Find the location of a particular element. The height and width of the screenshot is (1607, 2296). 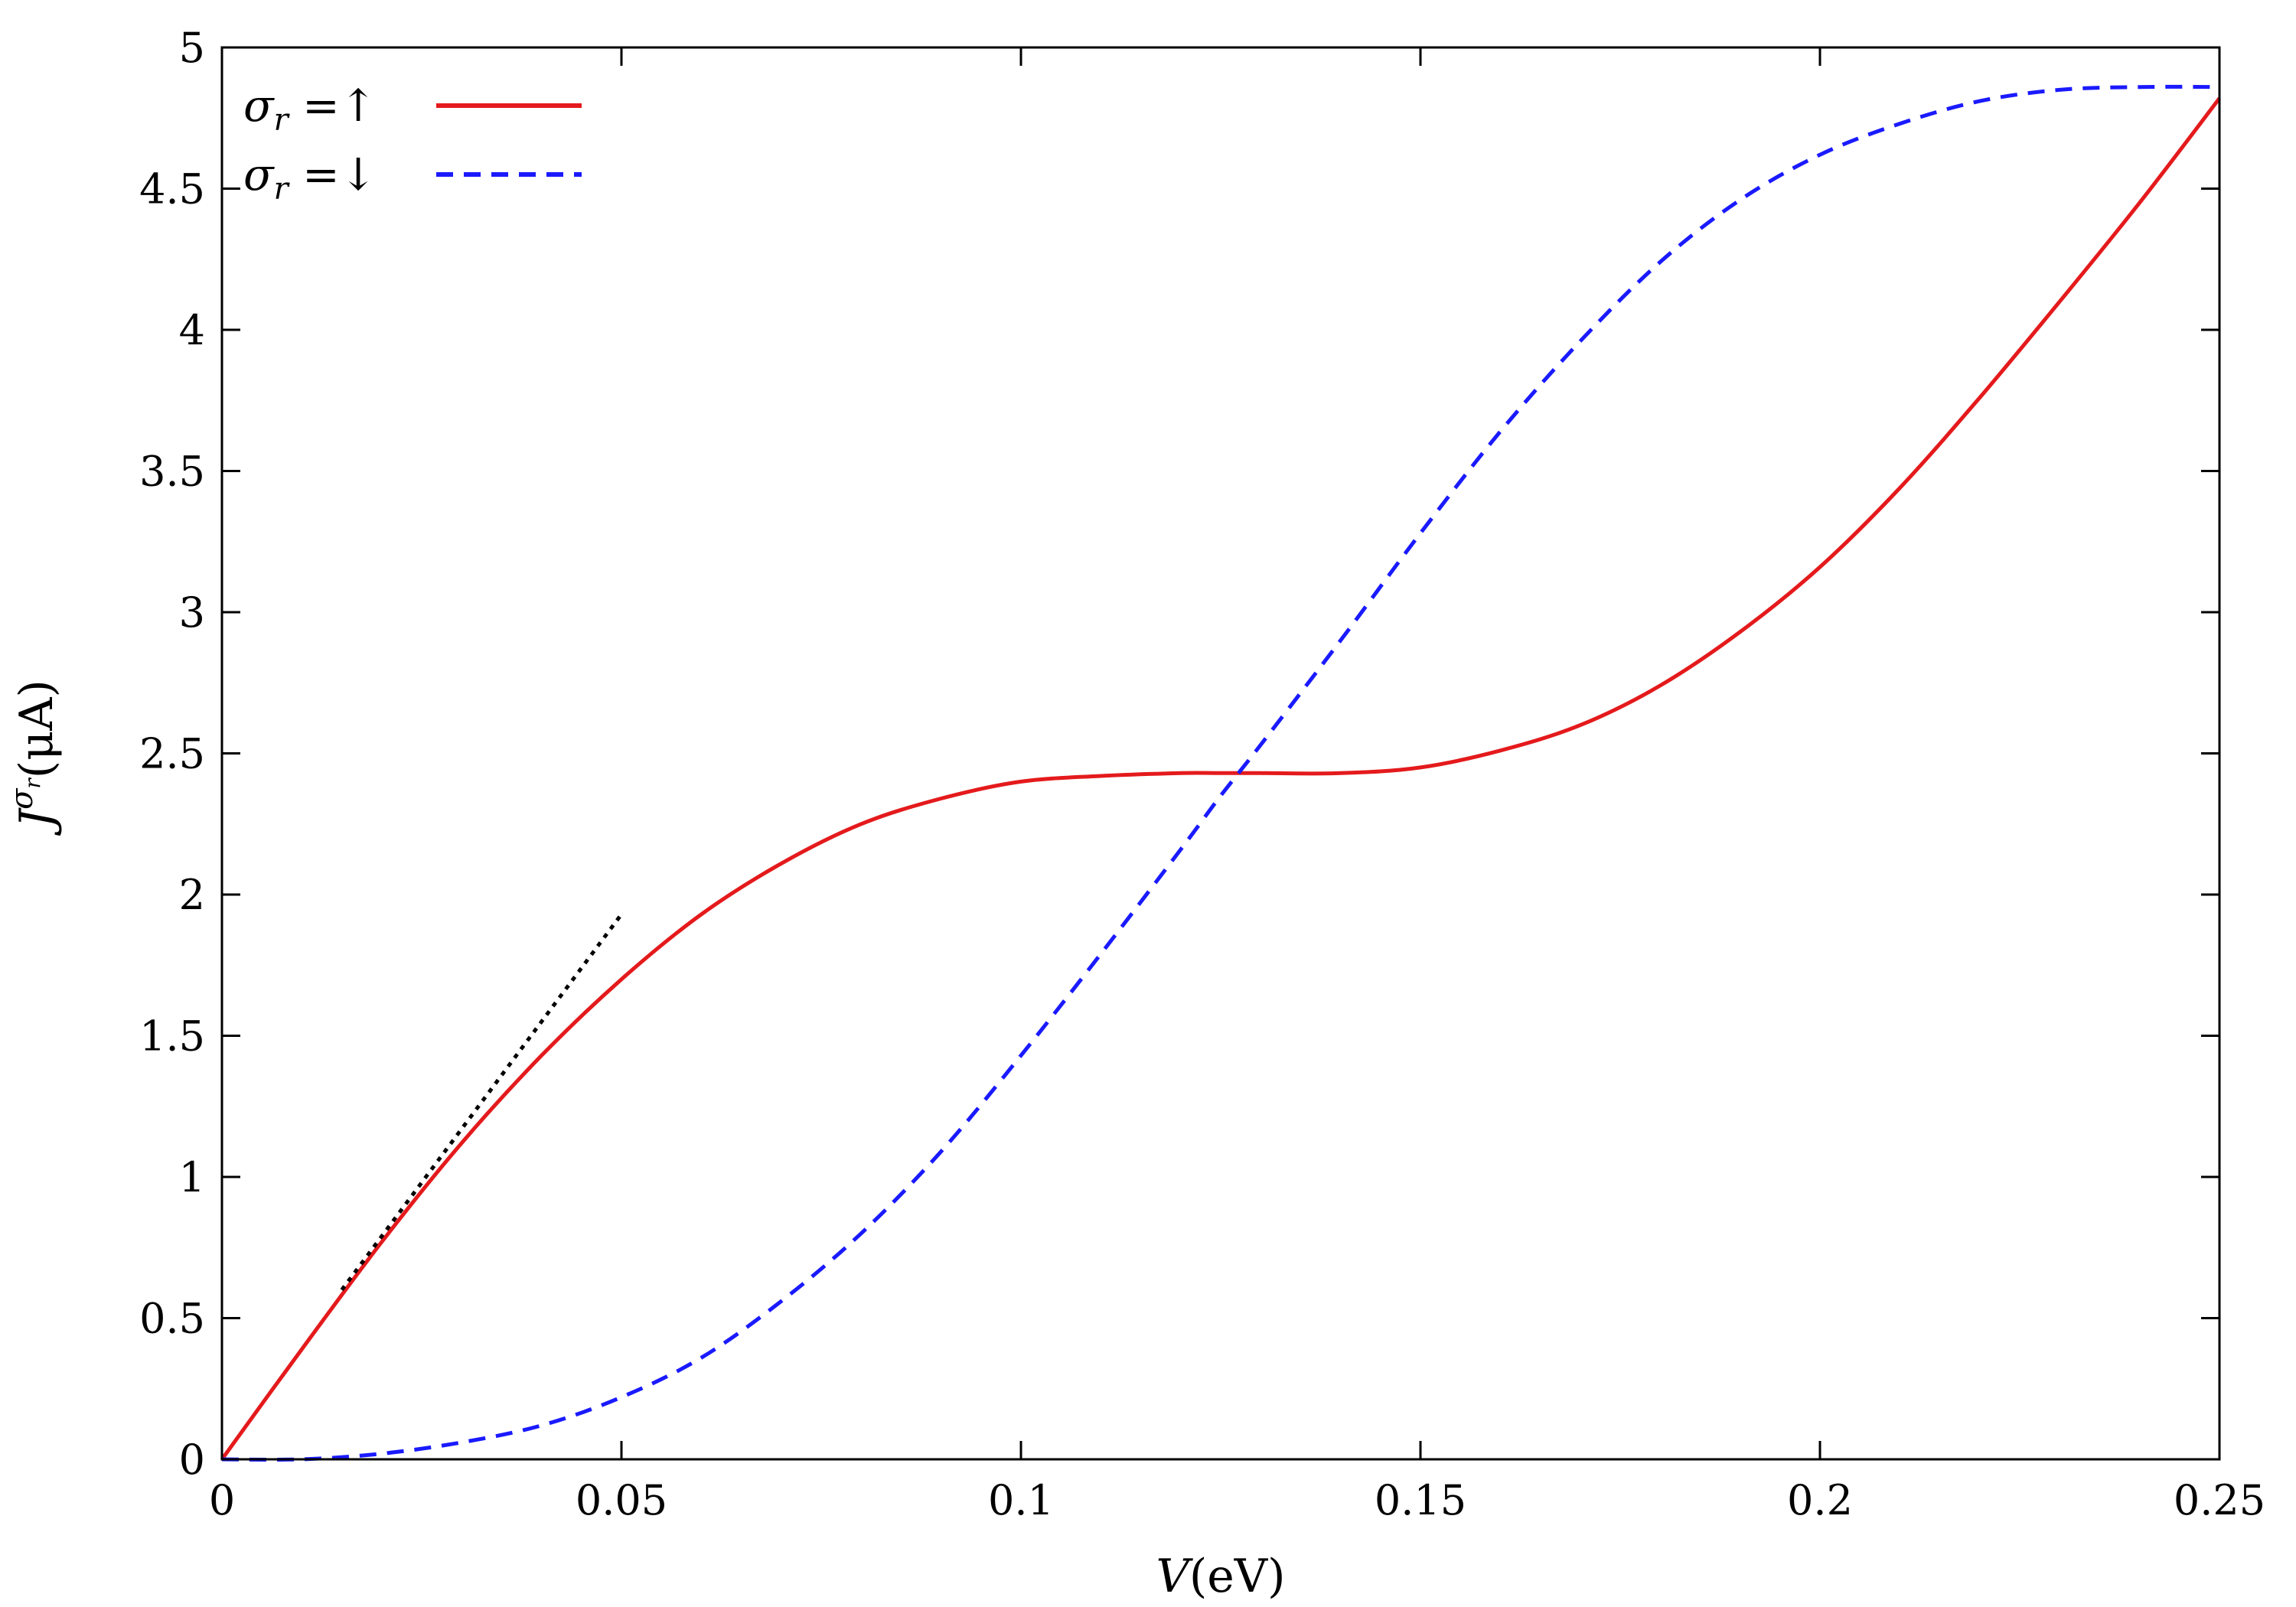

y-tick-label-3: 1.5 is located at coordinates (172, 1036).